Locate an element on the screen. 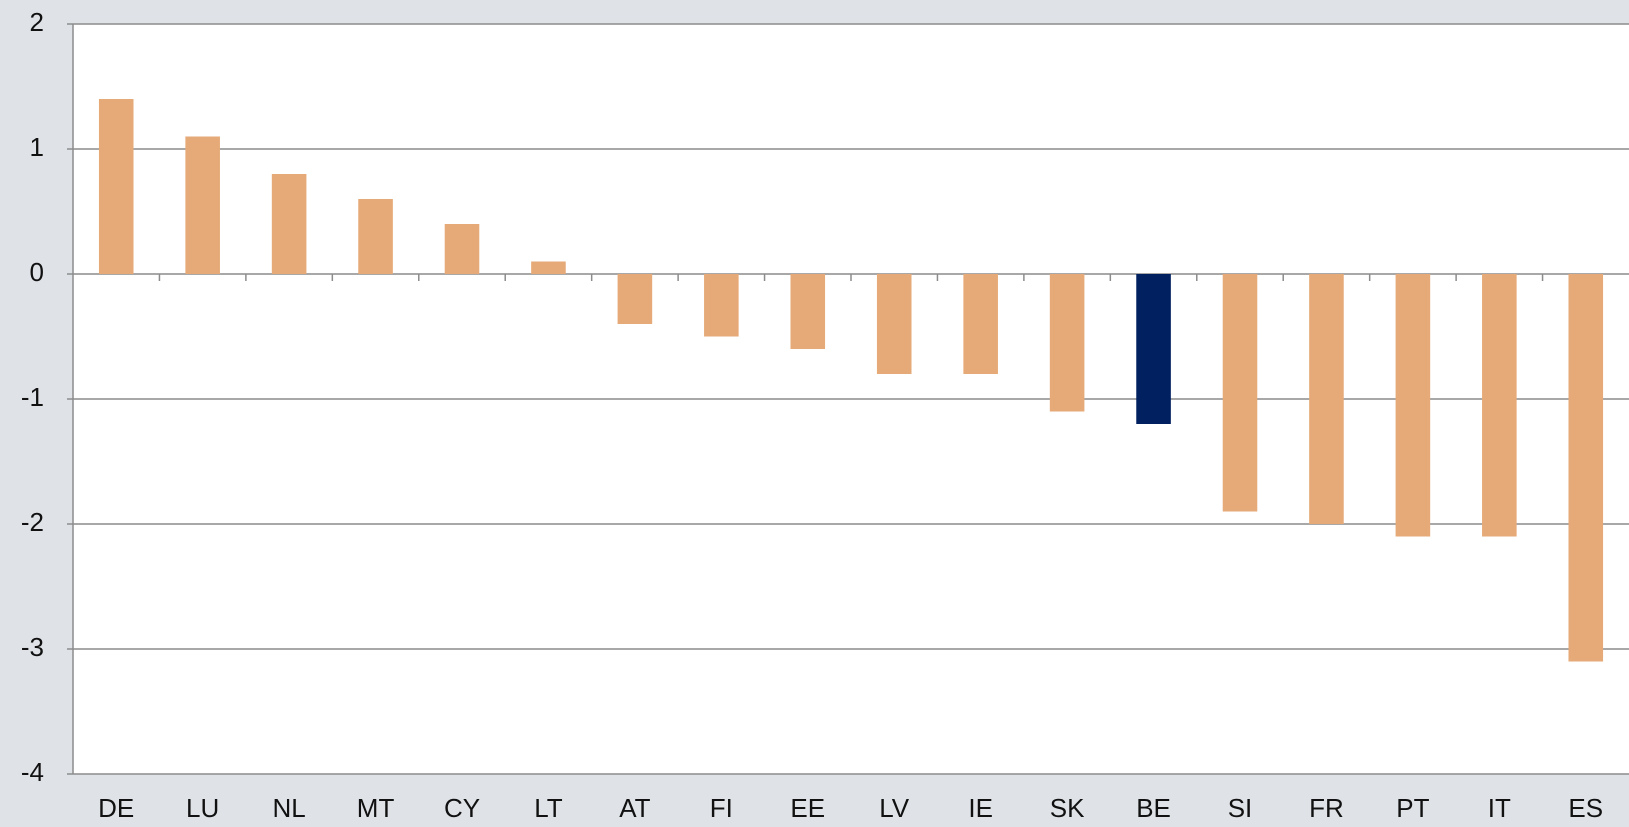  x-tick-label: BE is located at coordinates (1153, 808).